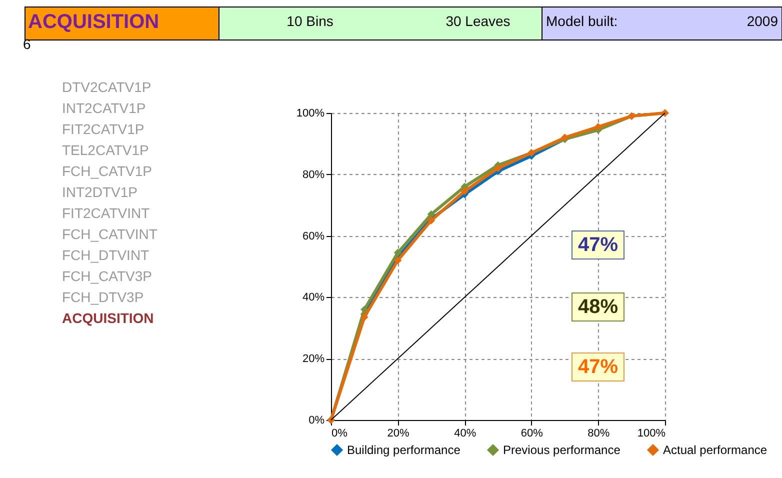  What do you see at coordinates (651, 434) in the screenshot?
I see `x-tick-label: 100%` at bounding box center [651, 434].